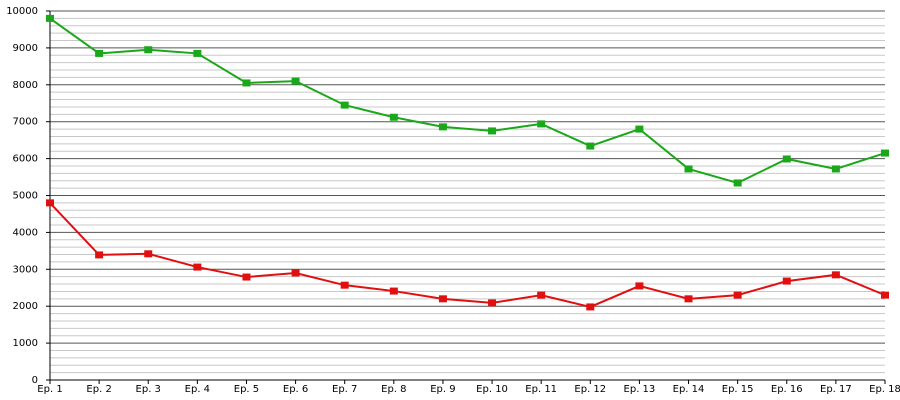 Image resolution: width=900 pixels, height=400 pixels. I want to click on y-tick-label: 5000, so click(25, 196).